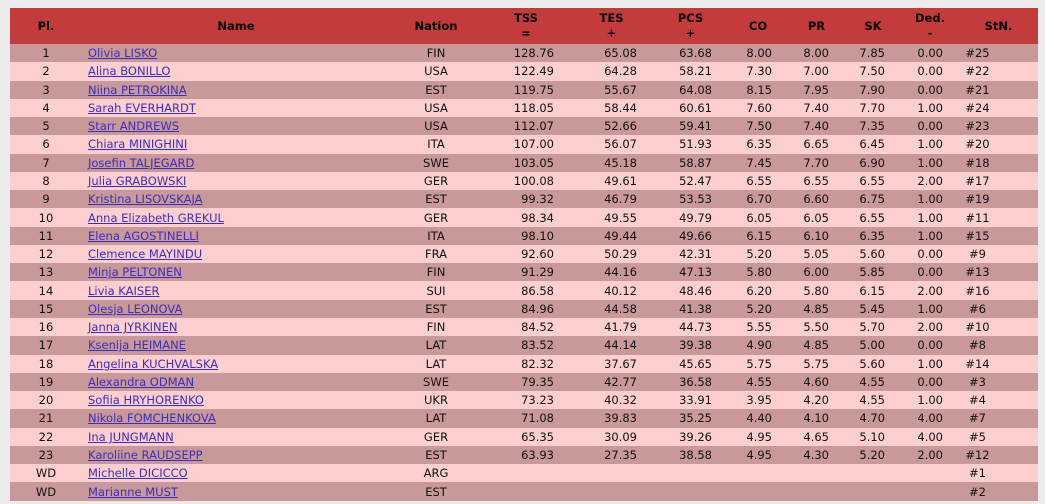 The width and height of the screenshot is (1045, 504). What do you see at coordinates (690, 345) in the screenshot?
I see `pcs-cell: 39.38` at bounding box center [690, 345].